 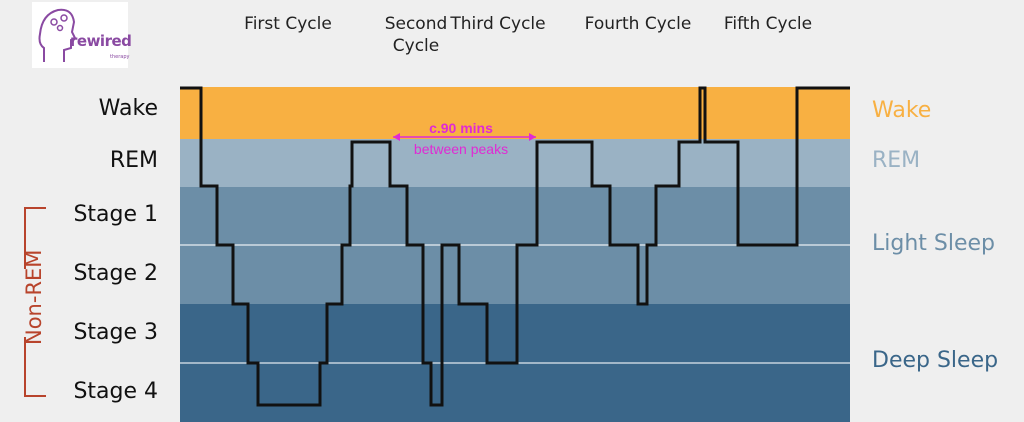 What do you see at coordinates (396, 137) in the screenshot?
I see `annotation-arrowhead-left` at bounding box center [396, 137].